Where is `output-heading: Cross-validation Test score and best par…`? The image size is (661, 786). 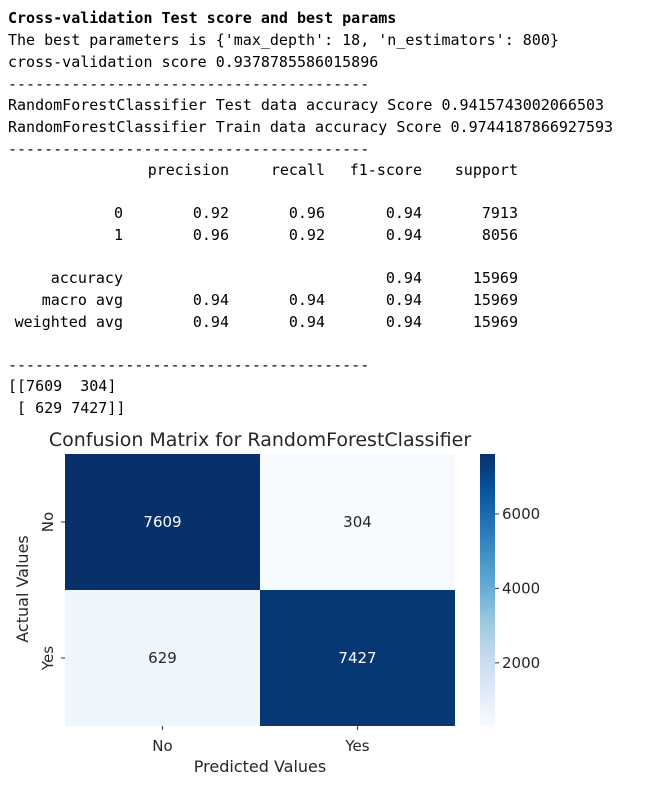 output-heading: Cross-validation Test score and best par… is located at coordinates (202, 18).